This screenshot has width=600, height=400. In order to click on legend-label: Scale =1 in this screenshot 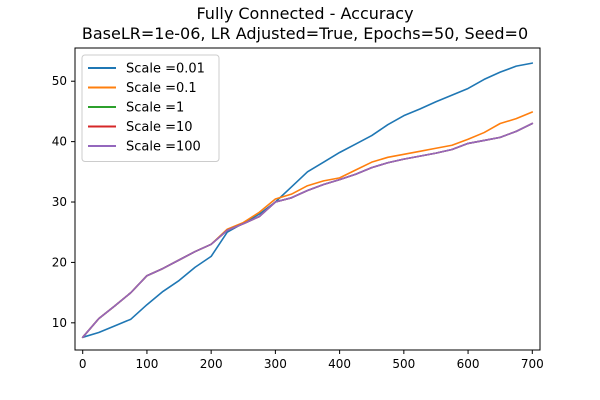, I will do `click(155, 108)`.